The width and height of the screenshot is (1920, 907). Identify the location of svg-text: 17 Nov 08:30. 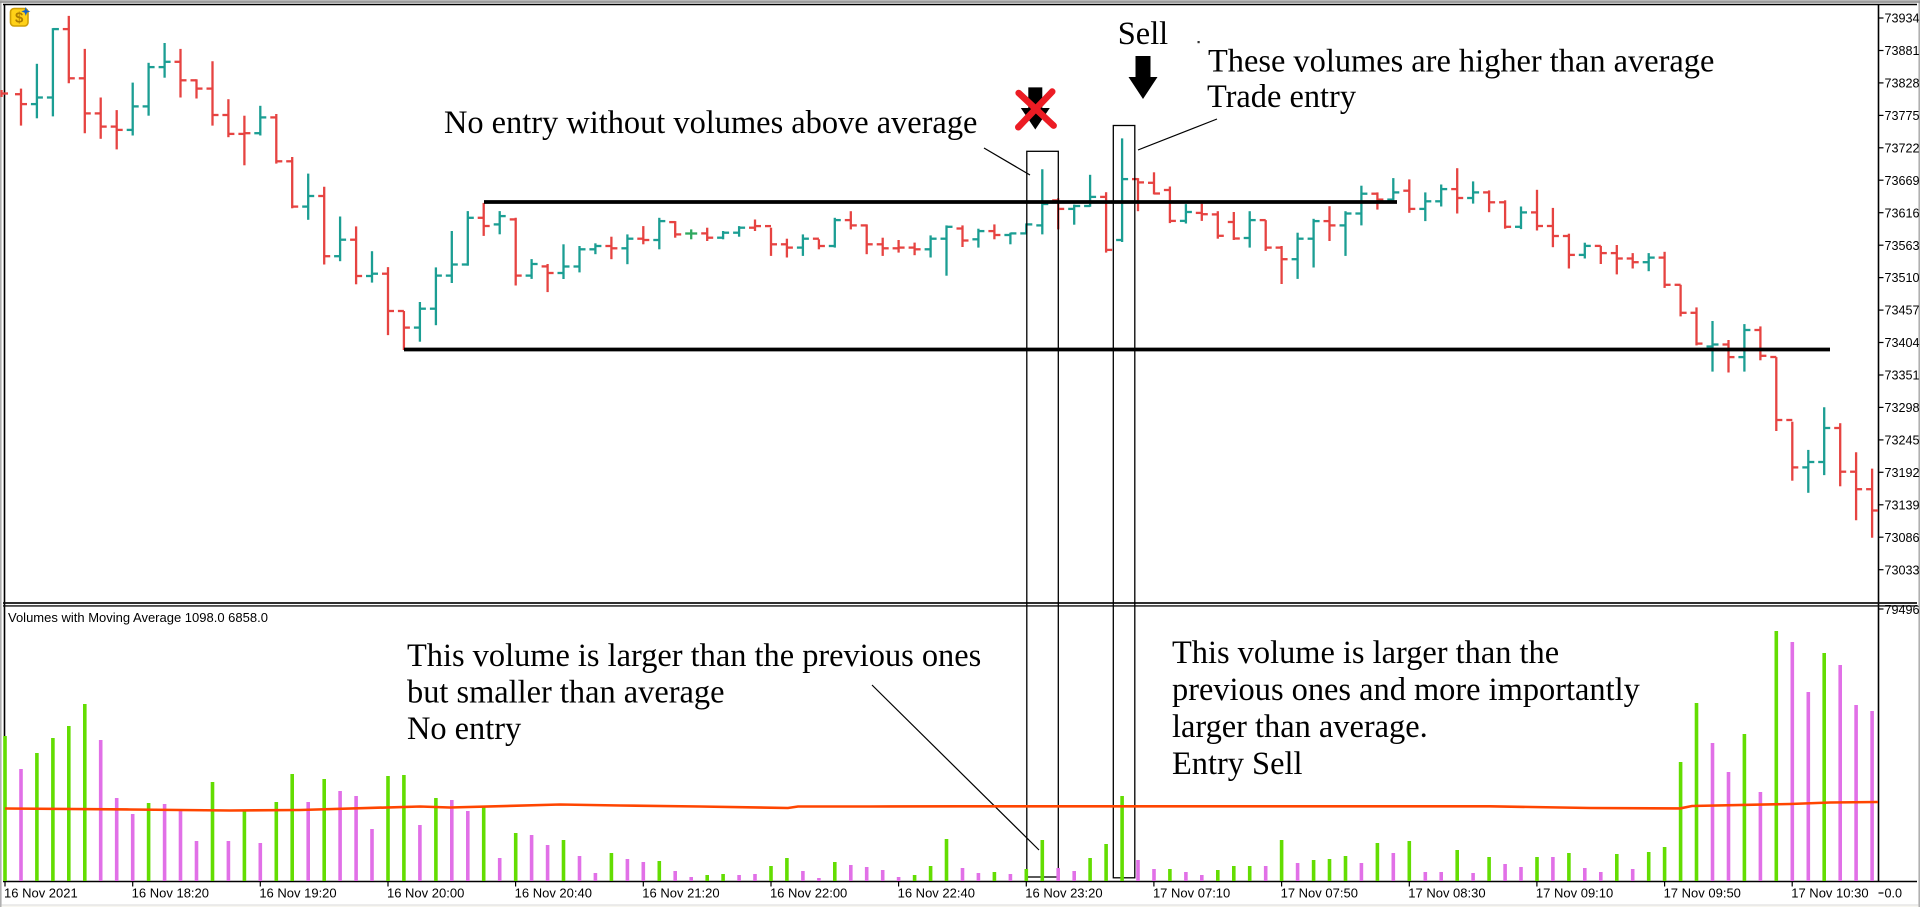
(1446, 892).